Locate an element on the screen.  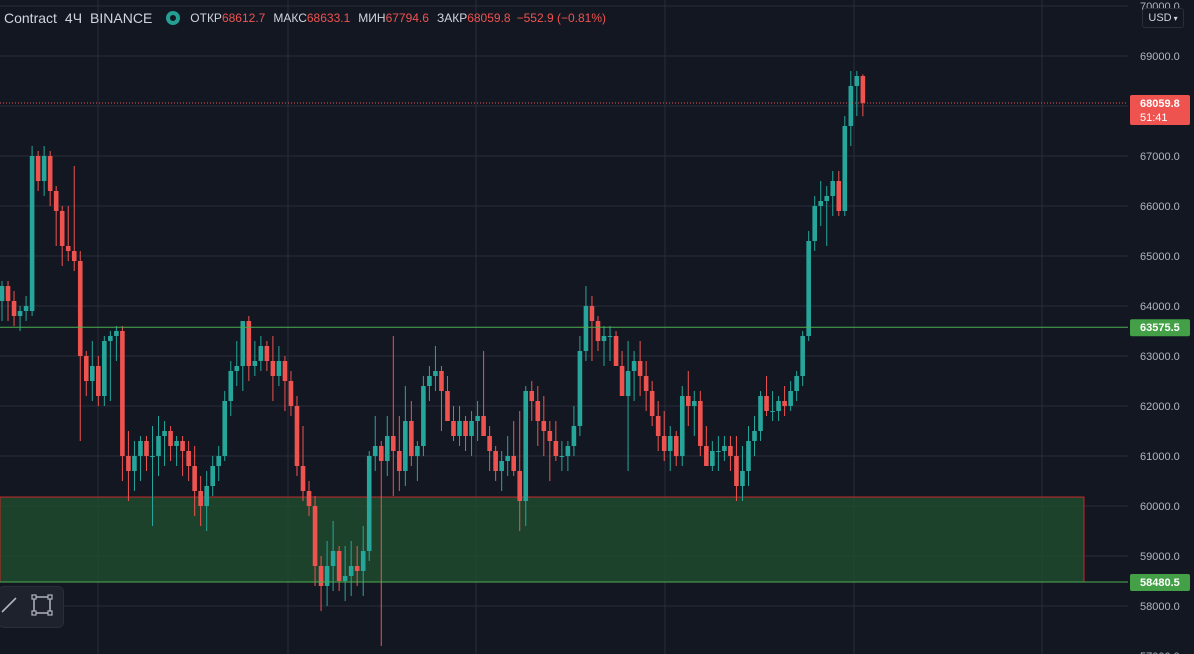
price-tick-label: 66000.0 is located at coordinates (1160, 207).